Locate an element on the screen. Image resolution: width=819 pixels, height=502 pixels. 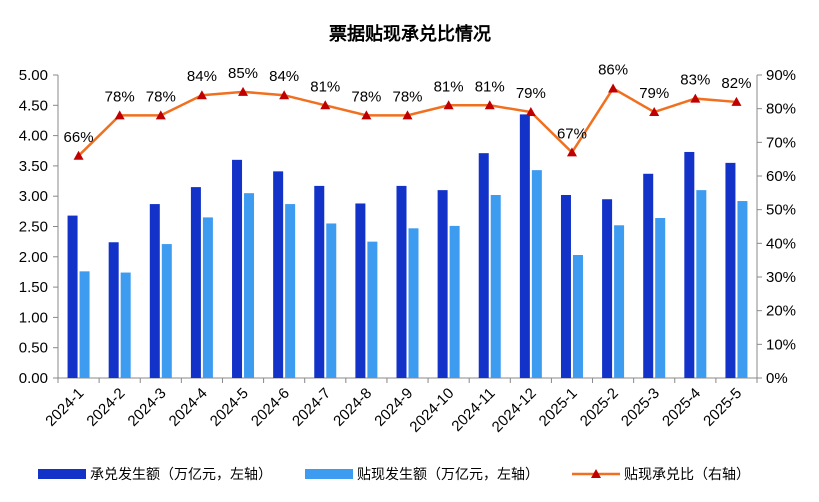
right-tick-label: 90% is located at coordinates (781, 75).